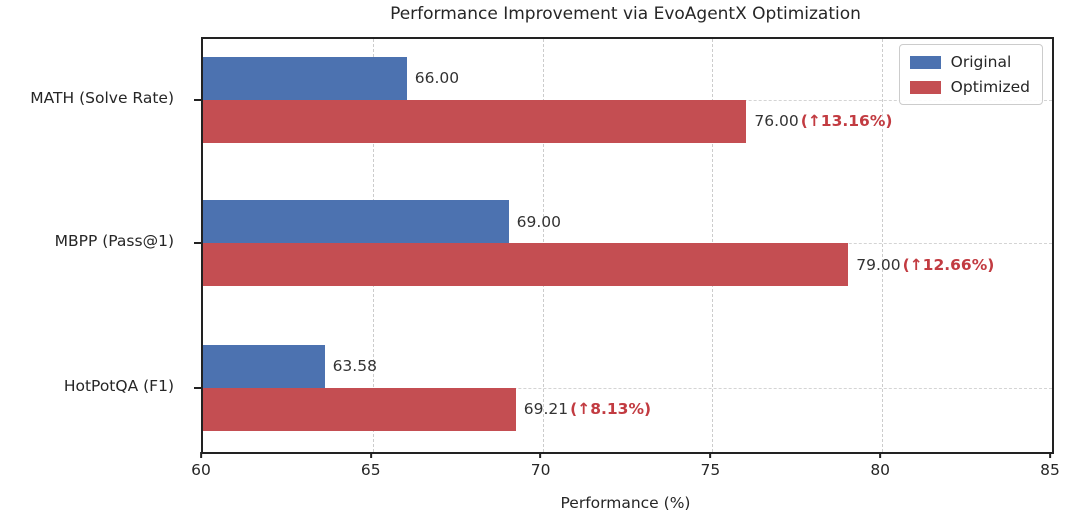  What do you see at coordinates (611, 409) in the screenshot?
I see `bar-annotation-label: (↑8.13%)` at bounding box center [611, 409].